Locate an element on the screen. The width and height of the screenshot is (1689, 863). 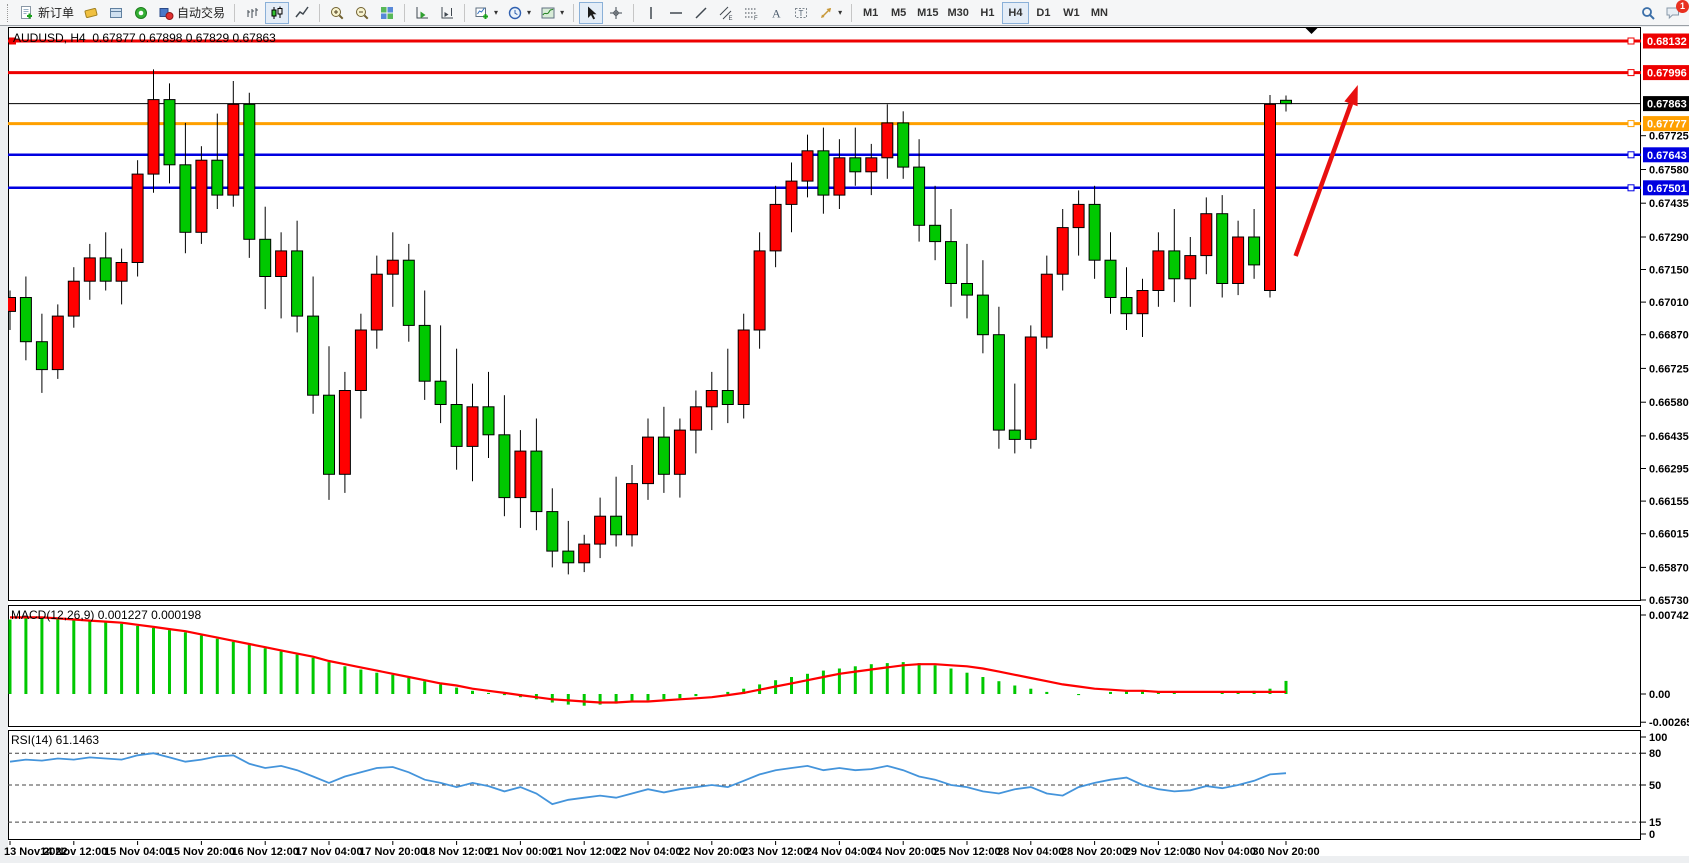
auto-trading-button: 自动交易 is located at coordinates (191, 13).